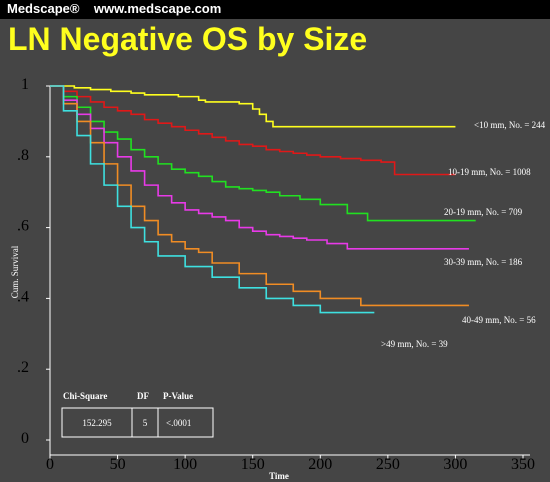 The width and height of the screenshot is (550, 482). What do you see at coordinates (43, 8) in the screenshot?
I see `brand-name: Medscape®` at bounding box center [43, 8].